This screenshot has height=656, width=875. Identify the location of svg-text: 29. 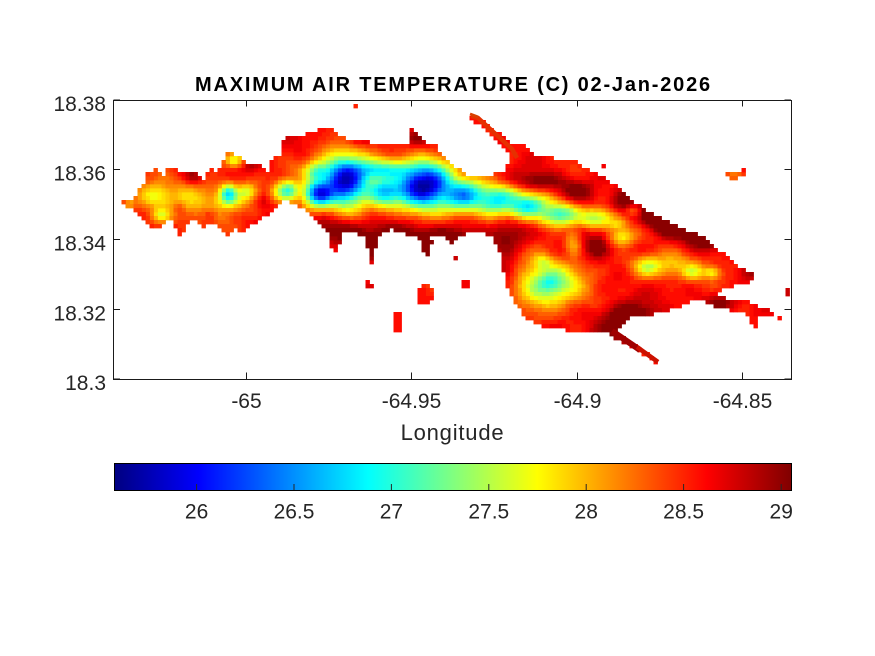
(781, 512).